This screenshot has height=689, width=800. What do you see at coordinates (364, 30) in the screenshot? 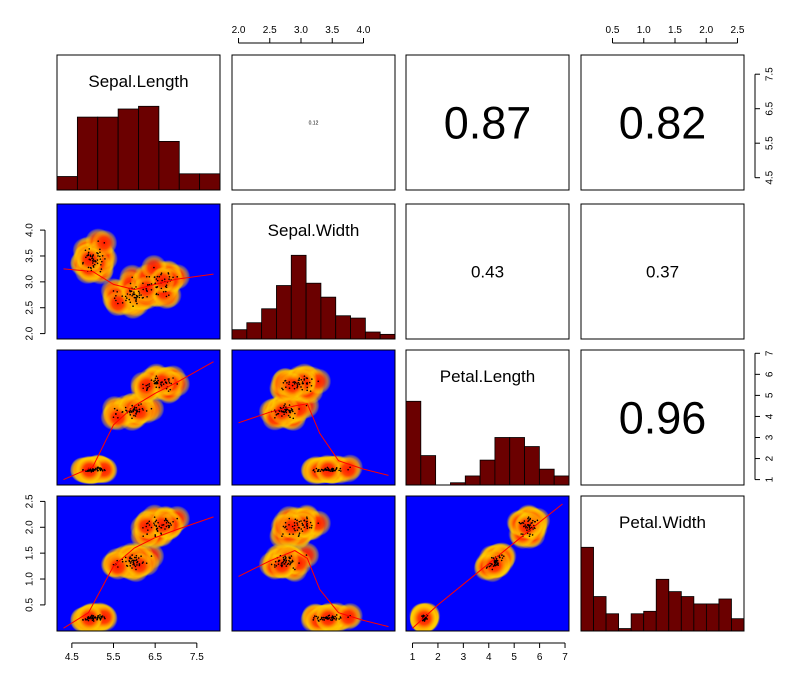
I see `x-tick-label: 4.0` at bounding box center [364, 30].